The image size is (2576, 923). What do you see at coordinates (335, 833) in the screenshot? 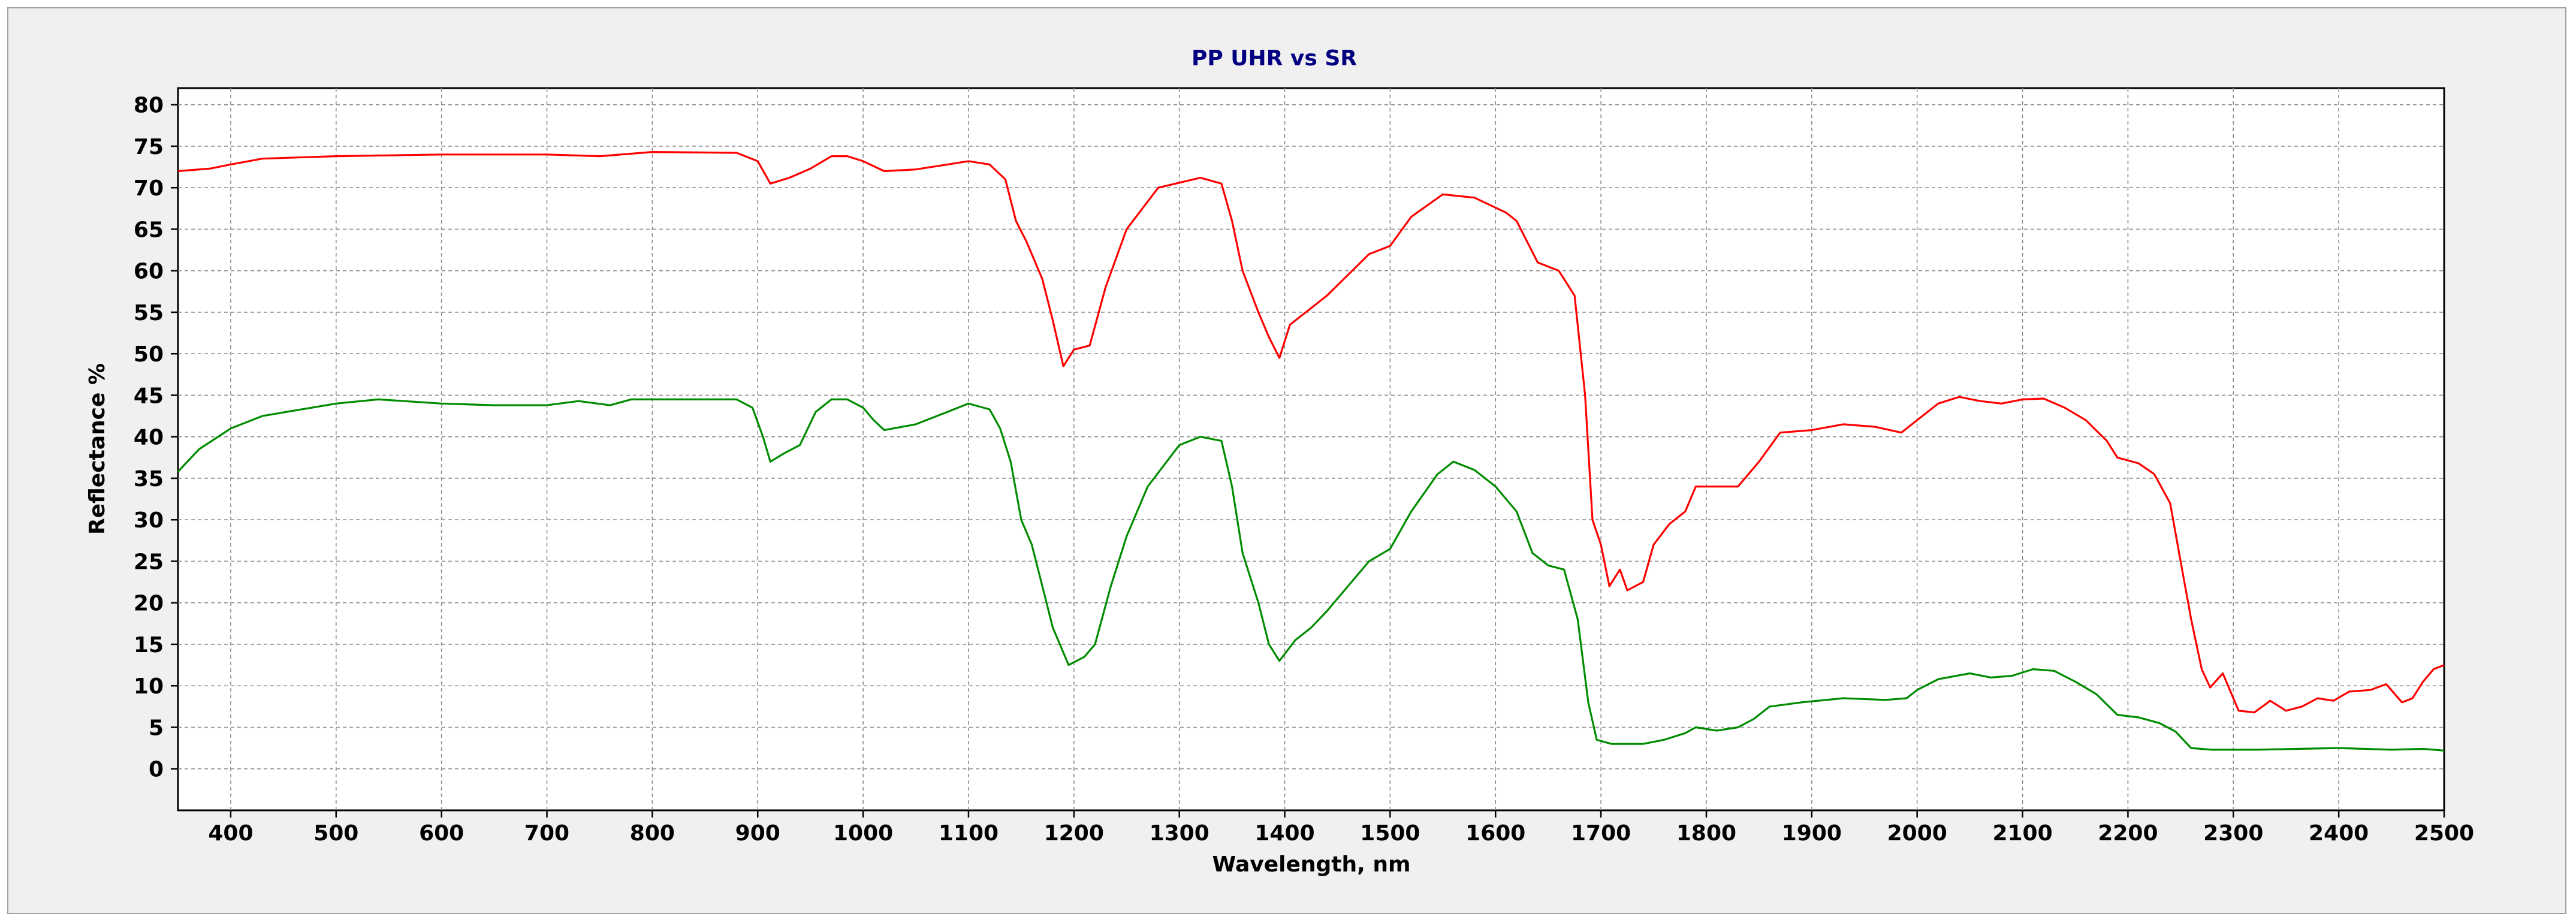
I see `x-tick-label: 500` at bounding box center [335, 833].